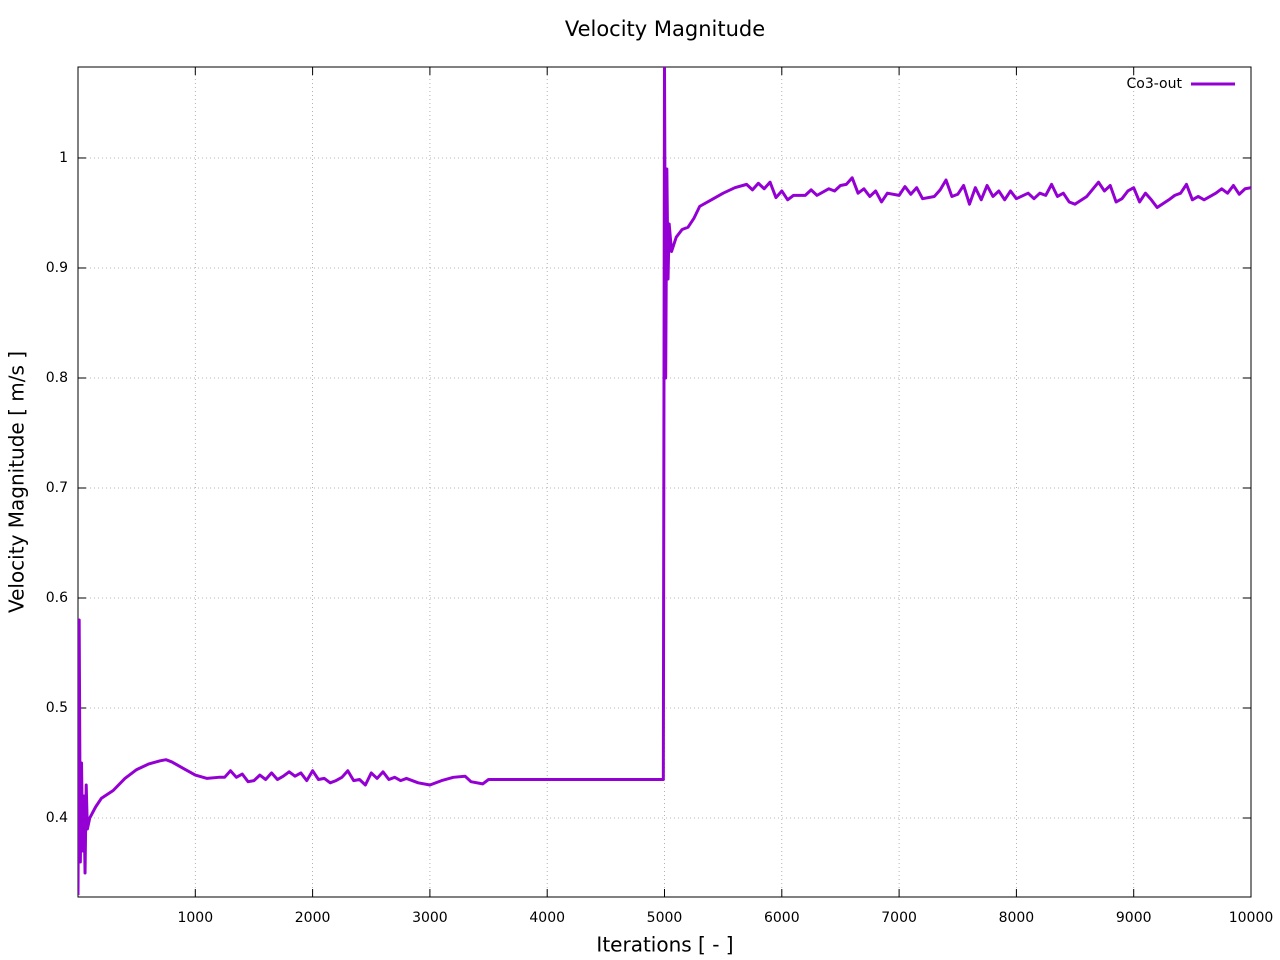  I want to click on y-tick-label: 1, so click(63, 158).